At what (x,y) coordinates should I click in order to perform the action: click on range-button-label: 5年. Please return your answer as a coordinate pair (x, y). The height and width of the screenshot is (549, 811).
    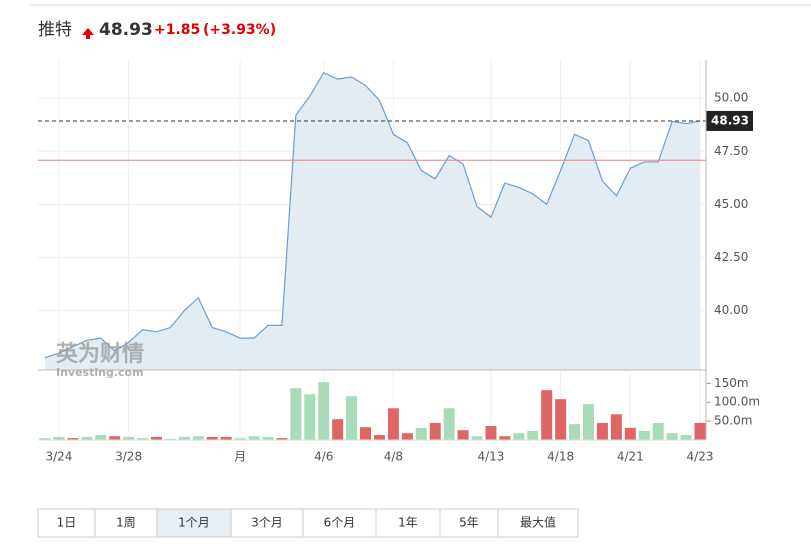
    Looking at the image, I should click on (469, 523).